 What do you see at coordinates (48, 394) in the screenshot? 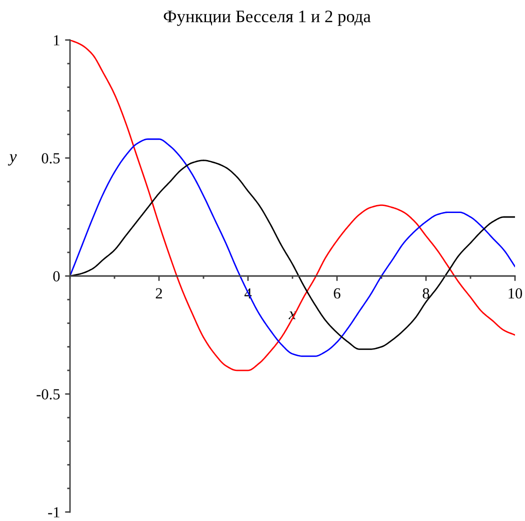
I see `y-tick-label: -0.5` at bounding box center [48, 394].